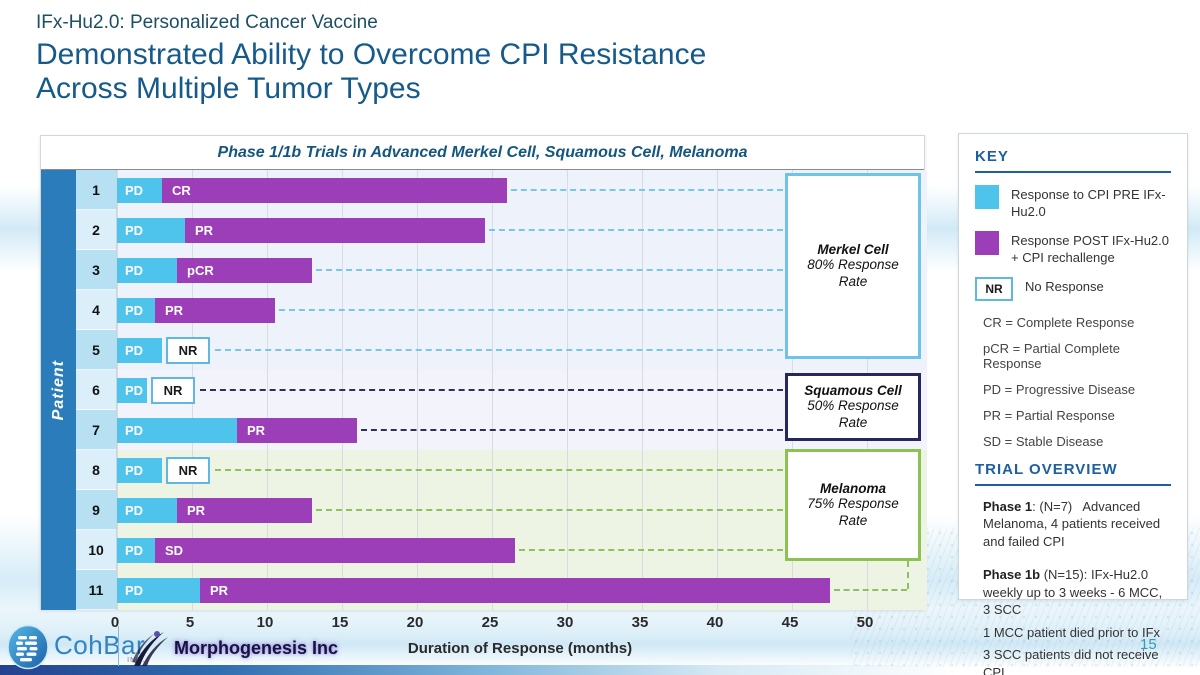 The width and height of the screenshot is (1200, 675). What do you see at coordinates (96, 590) in the screenshot?
I see `patient-number: 11` at bounding box center [96, 590].